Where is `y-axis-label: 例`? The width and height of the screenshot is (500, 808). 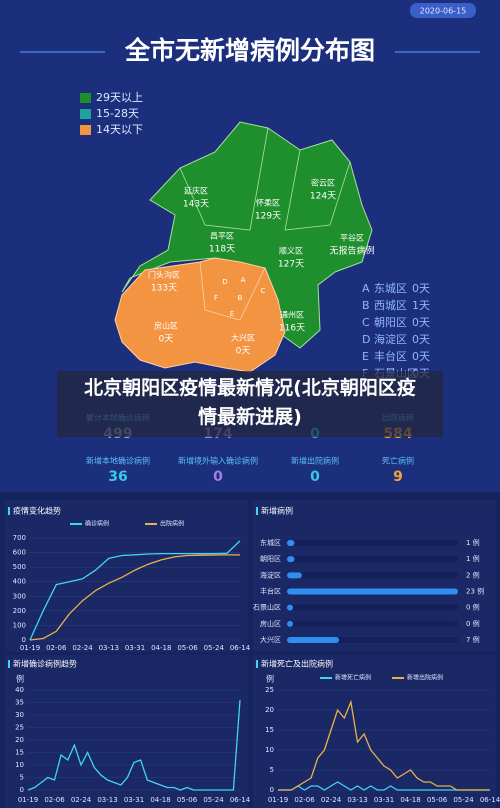 y-axis-label: 例 is located at coordinates (270, 679).